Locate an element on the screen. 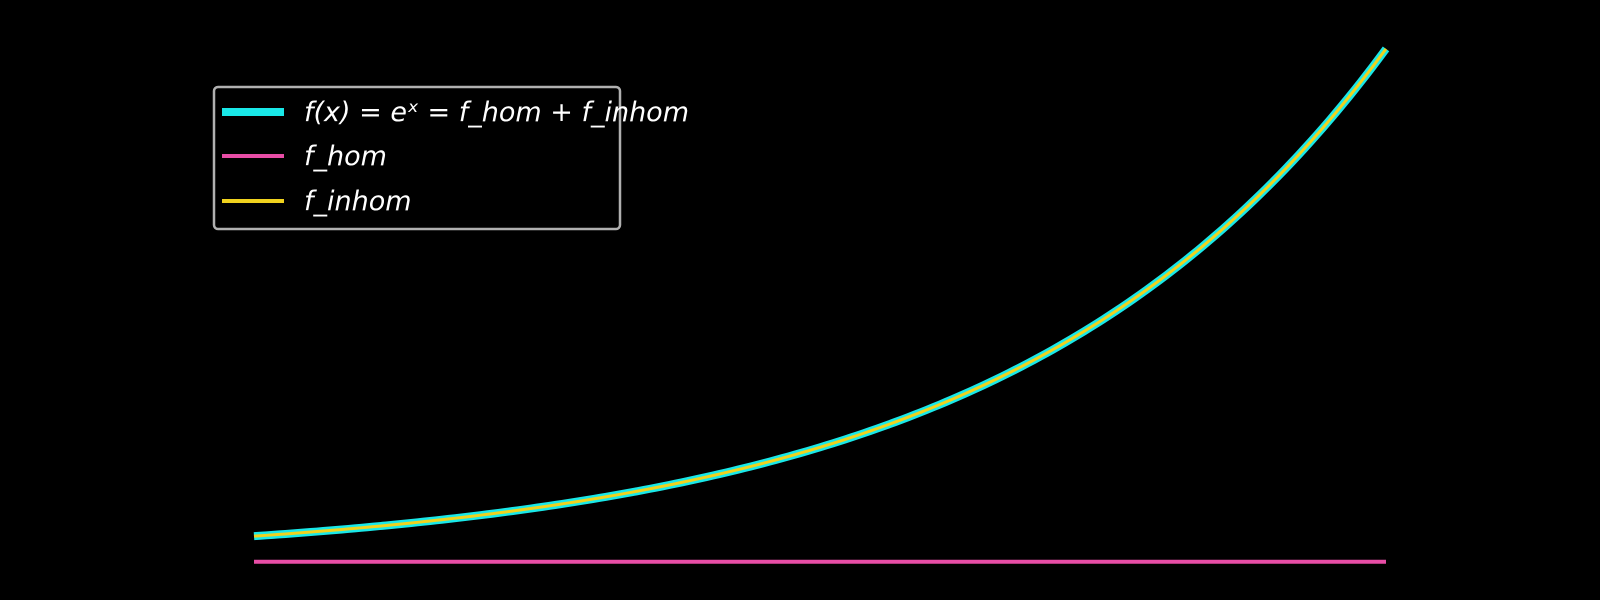 The image size is (1600, 600). legend-label-fhom: f_hom is located at coordinates (345, 156).